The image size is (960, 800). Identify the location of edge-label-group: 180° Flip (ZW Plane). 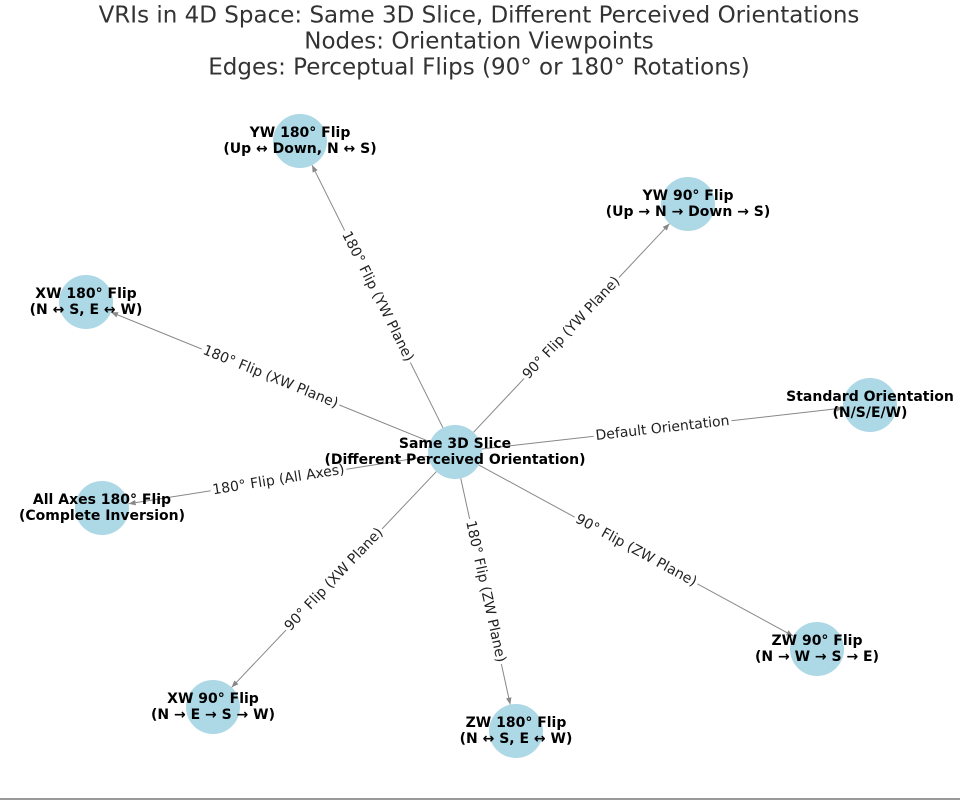
(485, 591).